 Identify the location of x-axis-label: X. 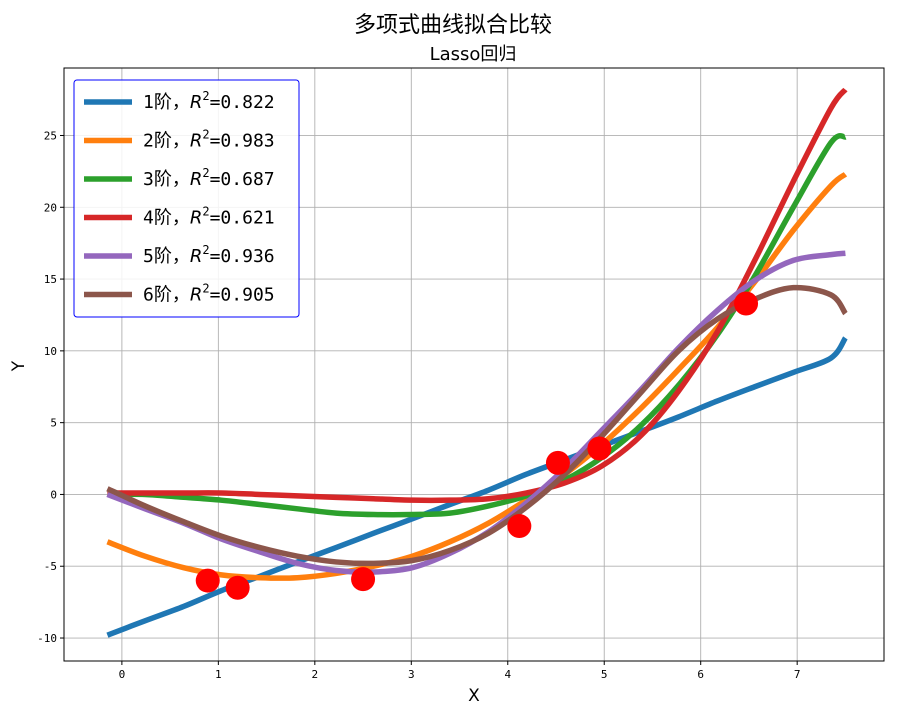
(474, 696).